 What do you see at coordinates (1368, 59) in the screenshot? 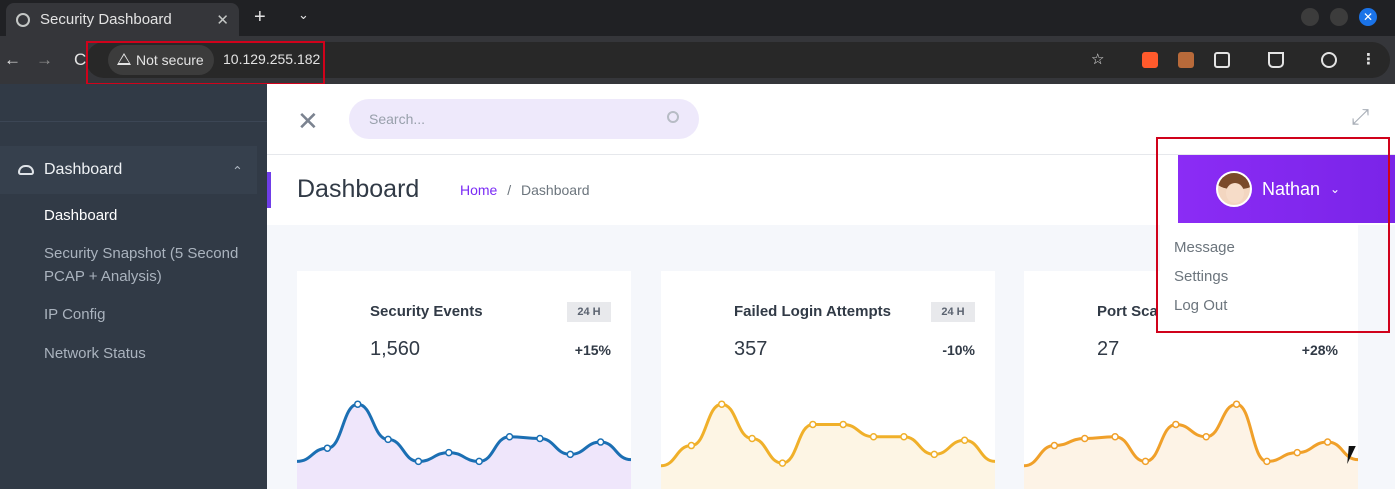
I see `browser-menu-icon: ⋮` at bounding box center [1368, 59].